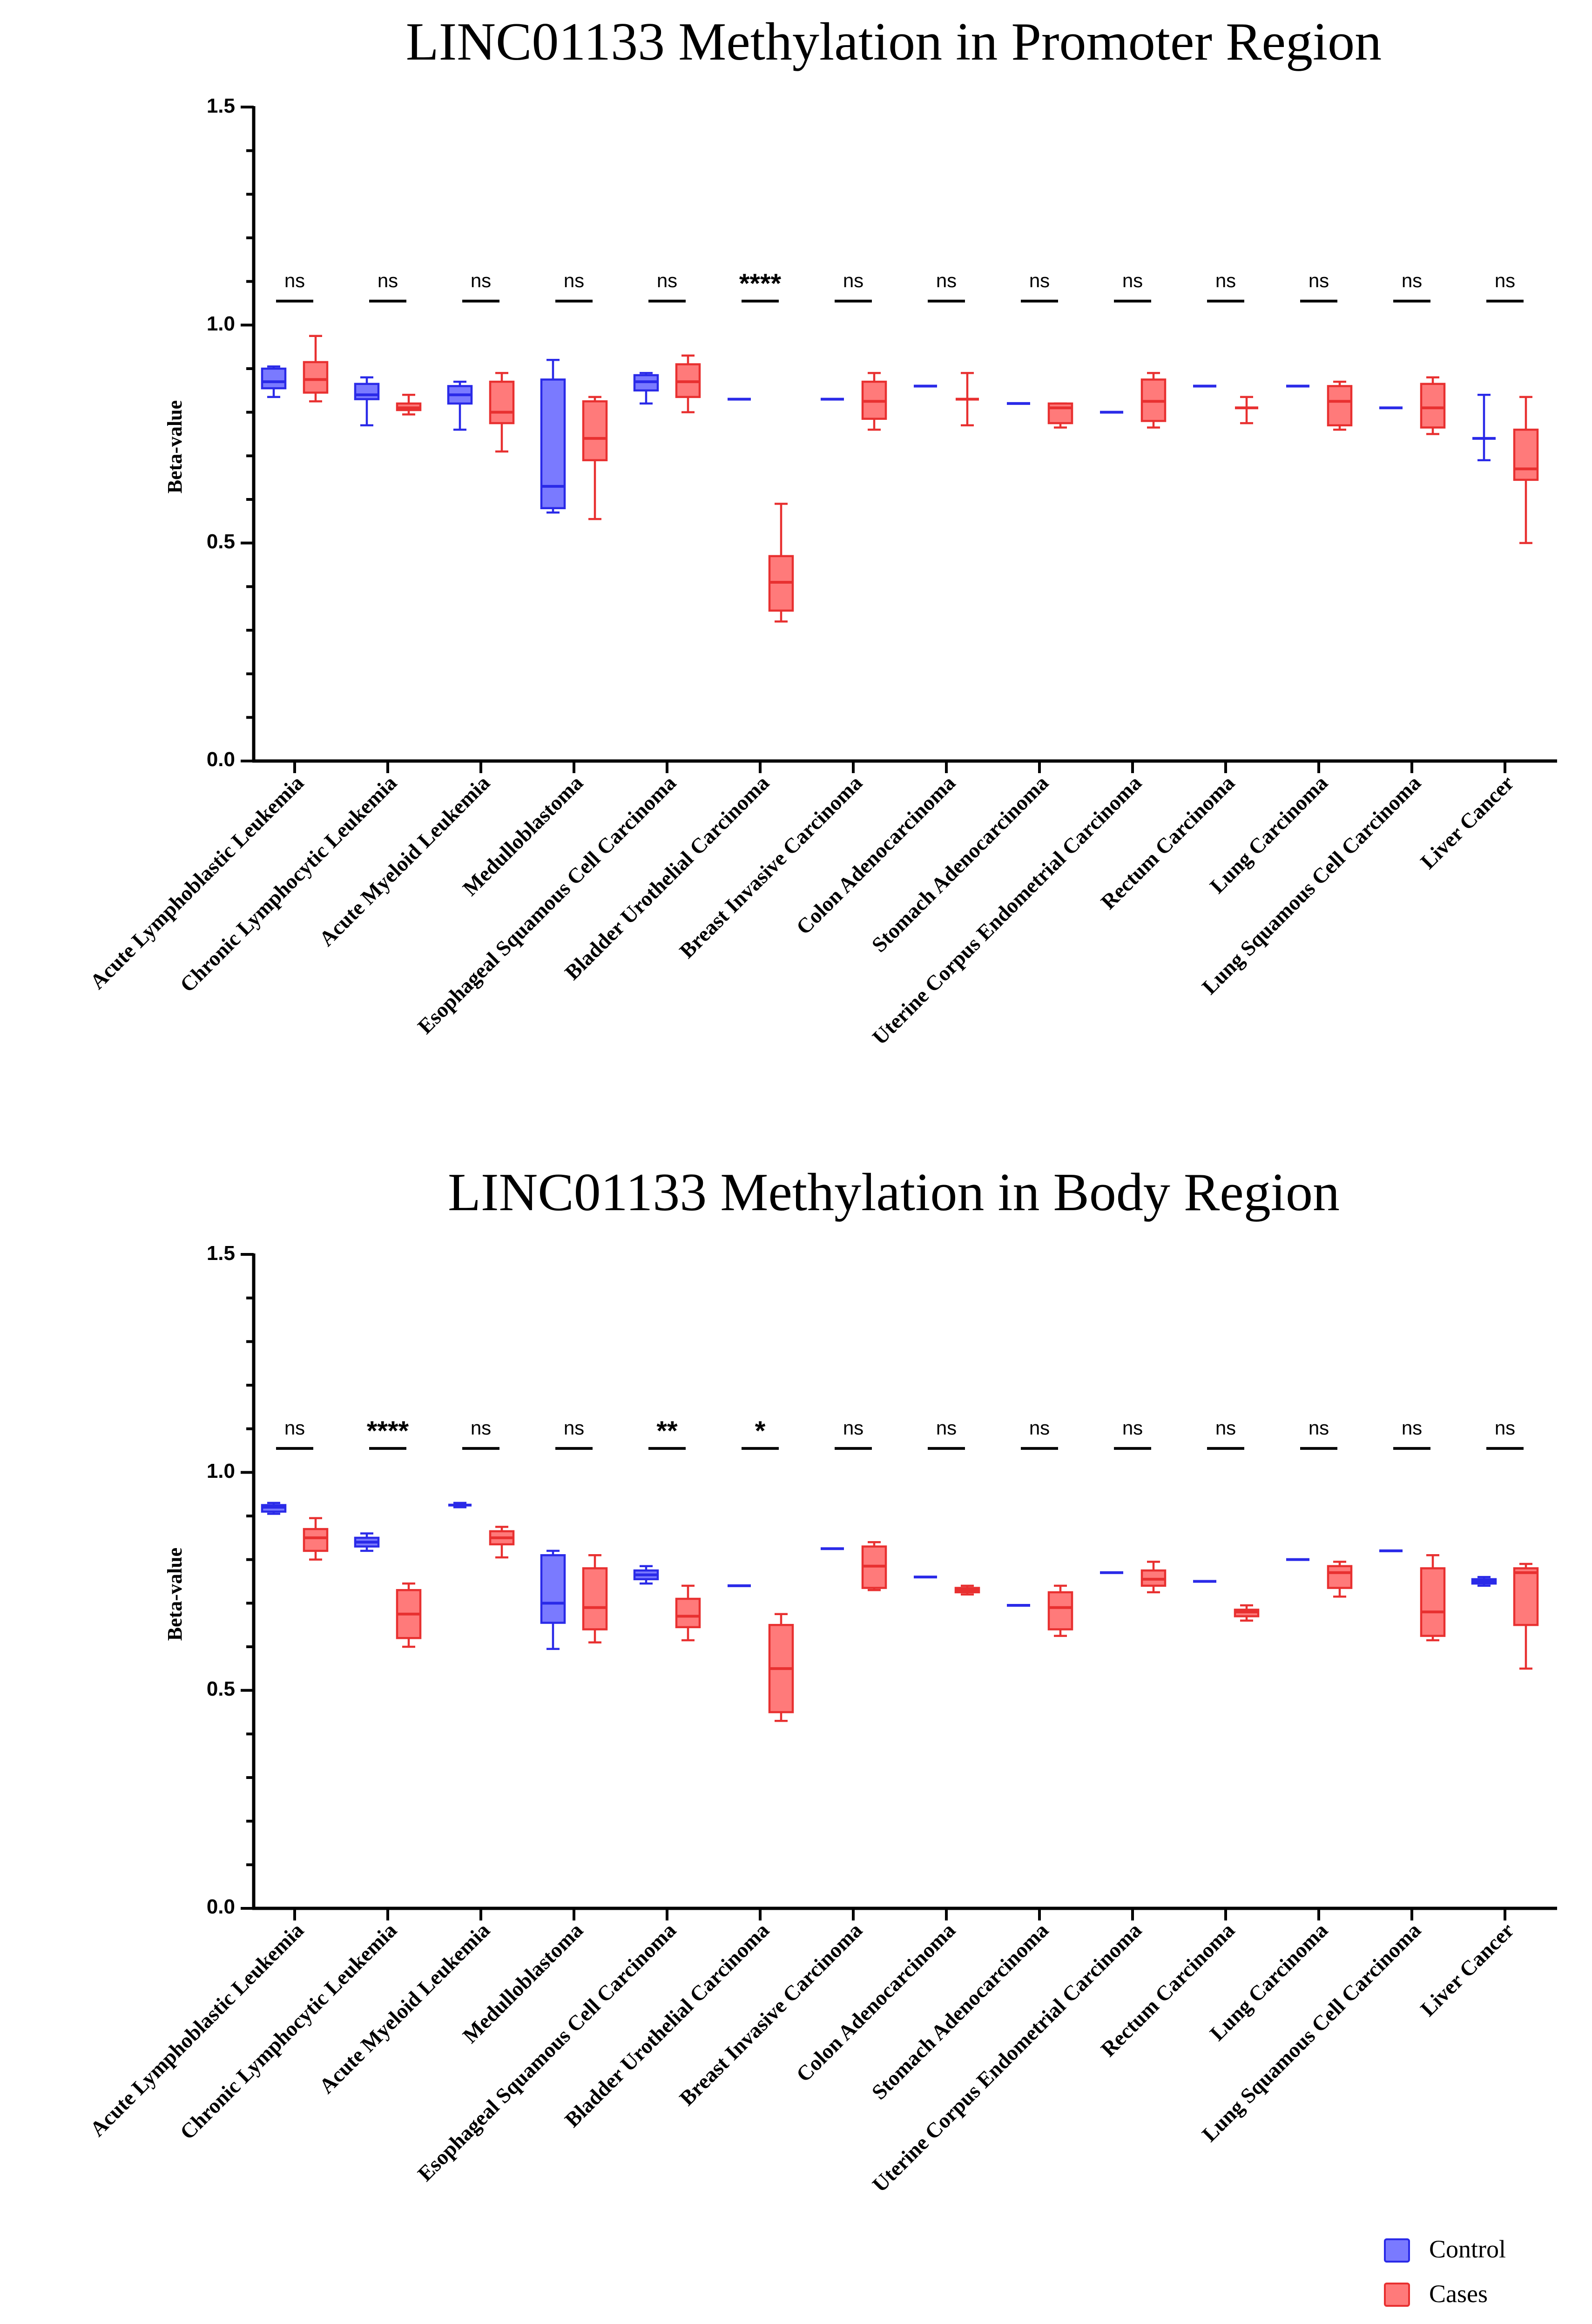 This screenshot has height=2324, width=1592. What do you see at coordinates (1445, 2271) in the screenshot?
I see `legend: Control Cases` at bounding box center [1445, 2271].